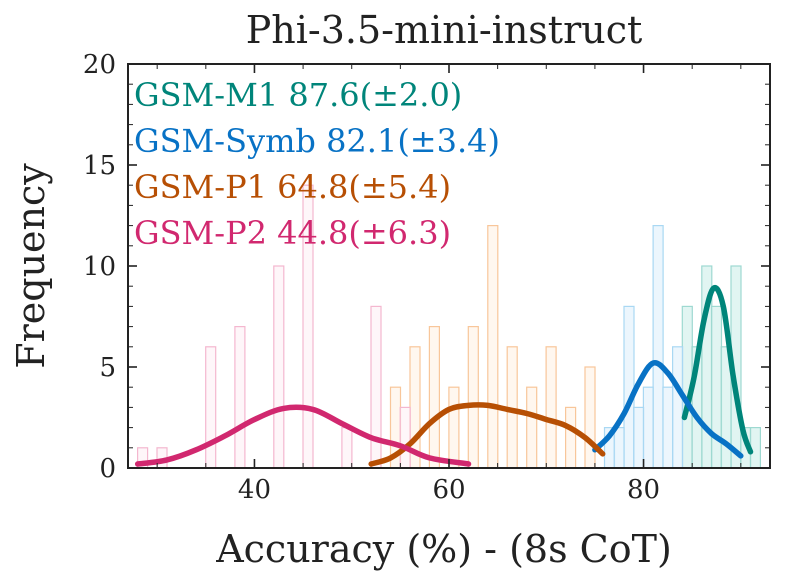 The image size is (792, 587). I want to click on density-curve-gsm-p1, so click(487, 434).